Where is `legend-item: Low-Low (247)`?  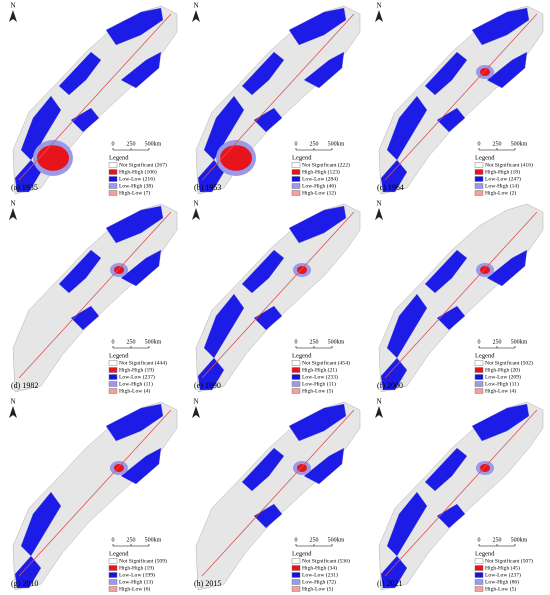
legend-item: Low-Low (247) is located at coordinates (503, 178).